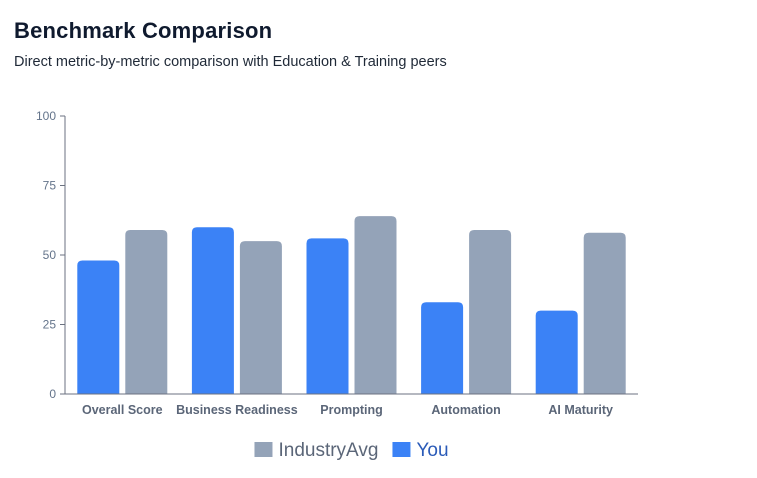  Describe the element at coordinates (375, 305) in the screenshot. I see `bar-industryavg-prompting` at that location.